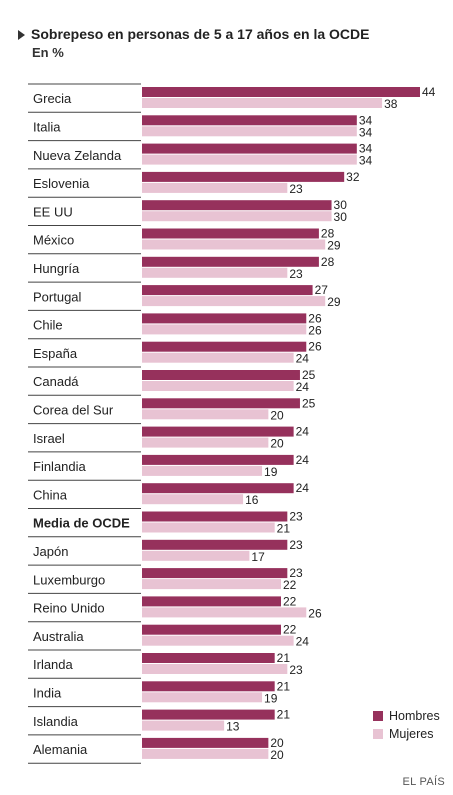 This screenshot has height=795, width=453. Describe the element at coordinates (50, 551) in the screenshot. I see `category-label: Japón` at that location.